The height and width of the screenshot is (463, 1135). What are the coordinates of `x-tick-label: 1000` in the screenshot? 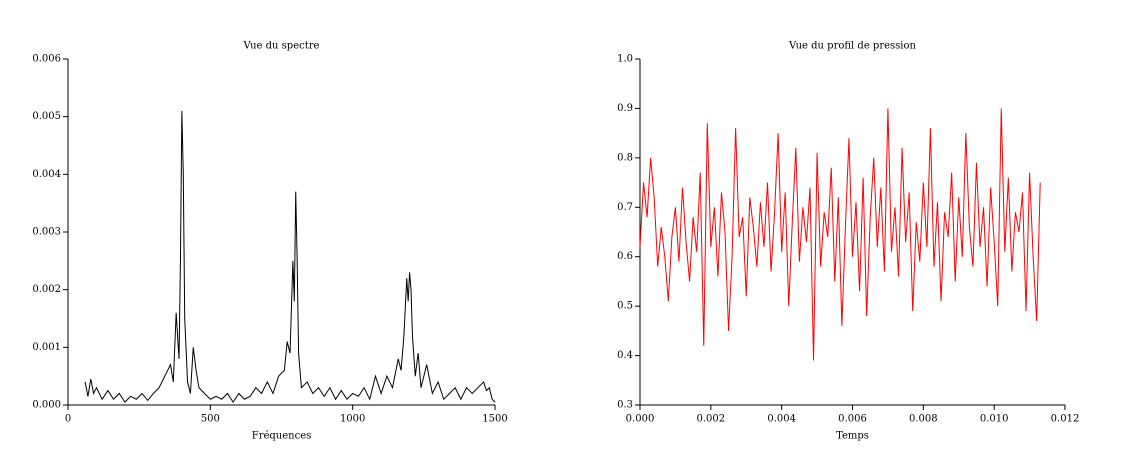 It's located at (352, 419).